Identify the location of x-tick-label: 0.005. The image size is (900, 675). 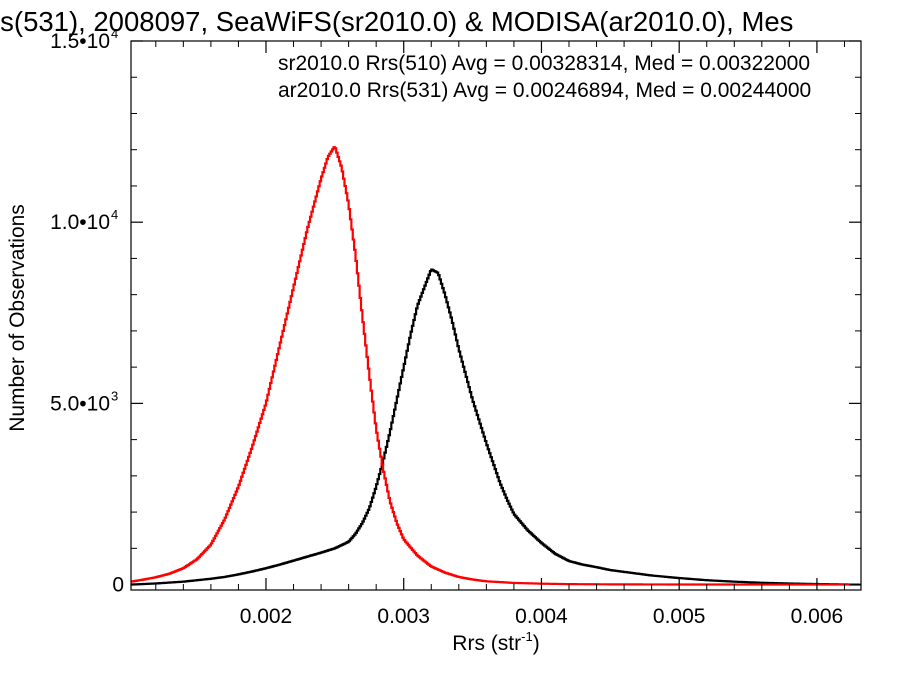
(679, 616).